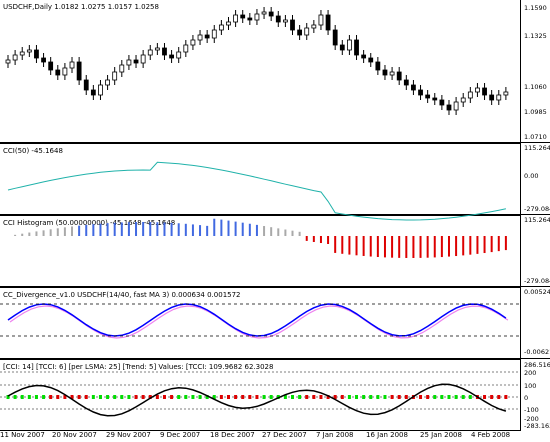  What do you see at coordinates (530, 386) in the screenshot?
I see `tcci-scale-3: 100` at bounding box center [530, 386].